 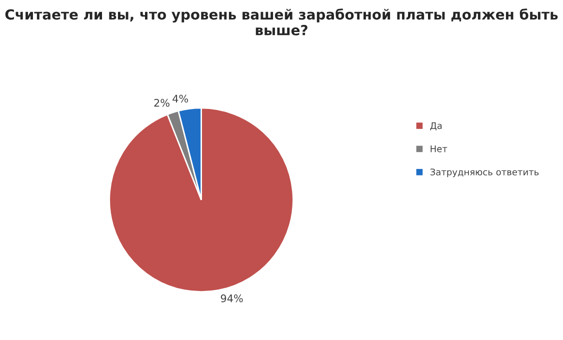 I want to click on data-label: 94%, so click(x=231, y=298).